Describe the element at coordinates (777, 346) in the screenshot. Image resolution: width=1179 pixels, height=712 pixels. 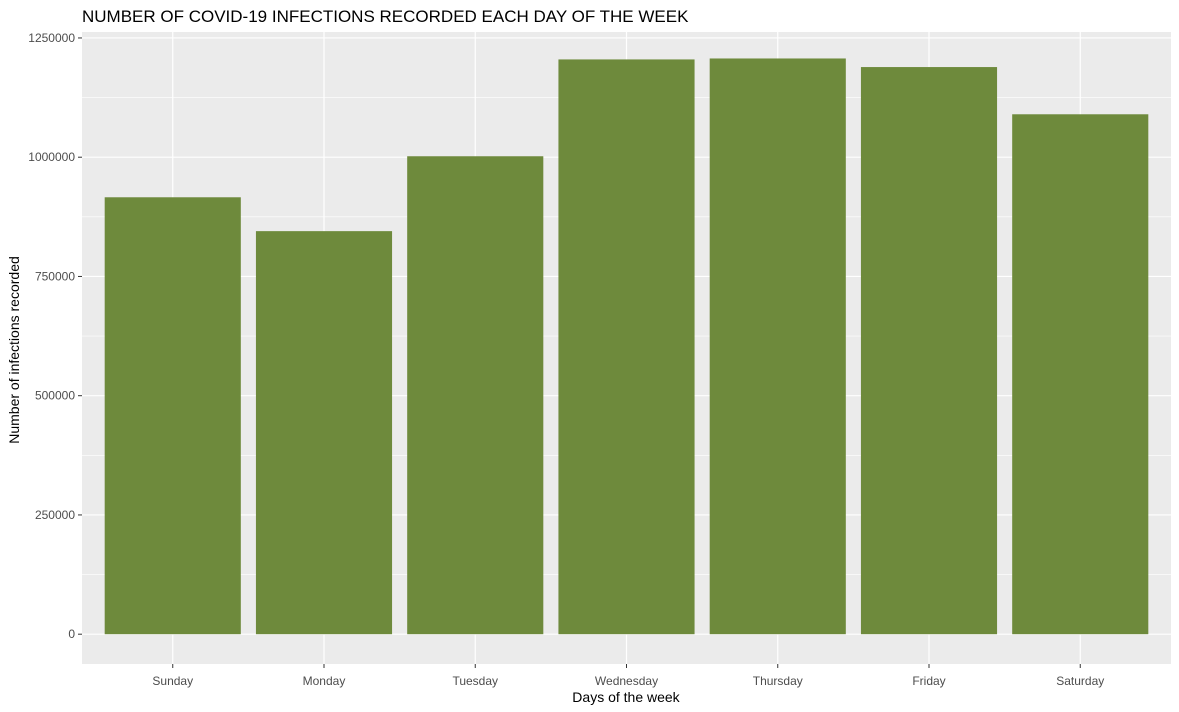
I see `bar-thursday` at that location.